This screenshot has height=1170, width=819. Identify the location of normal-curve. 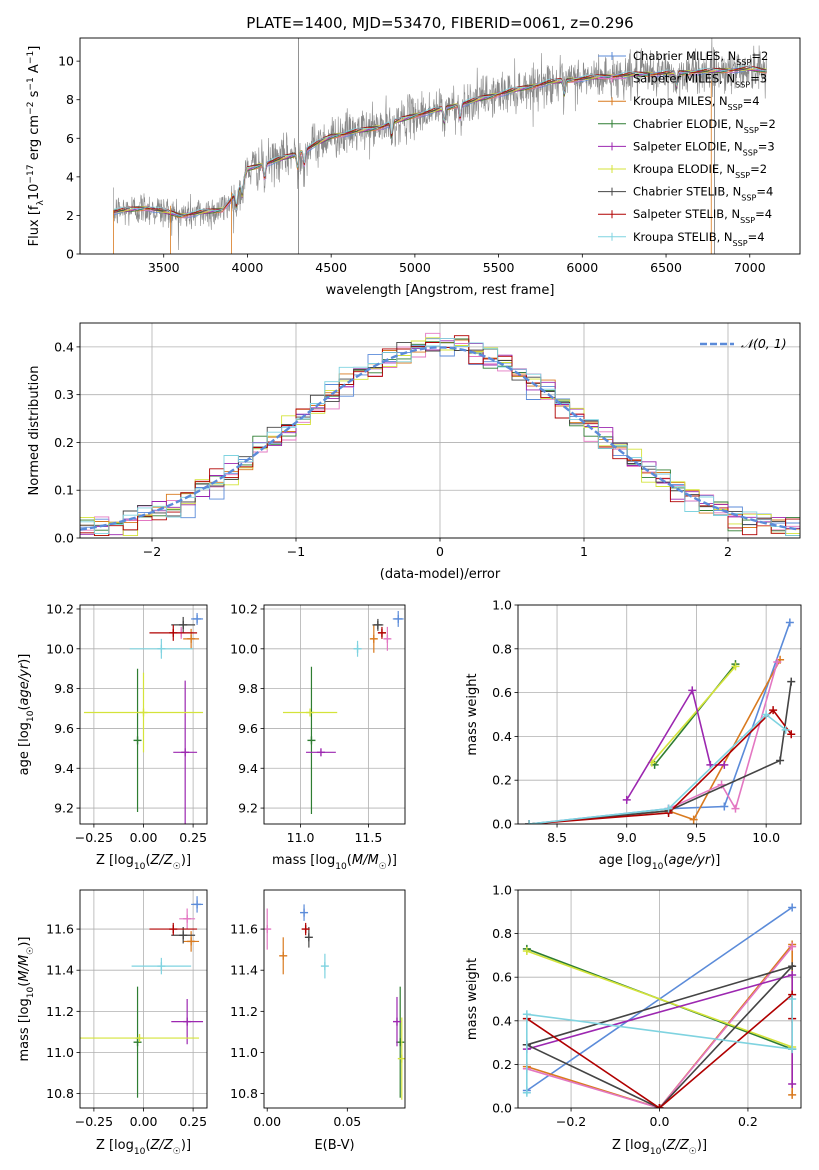
(439, 438).